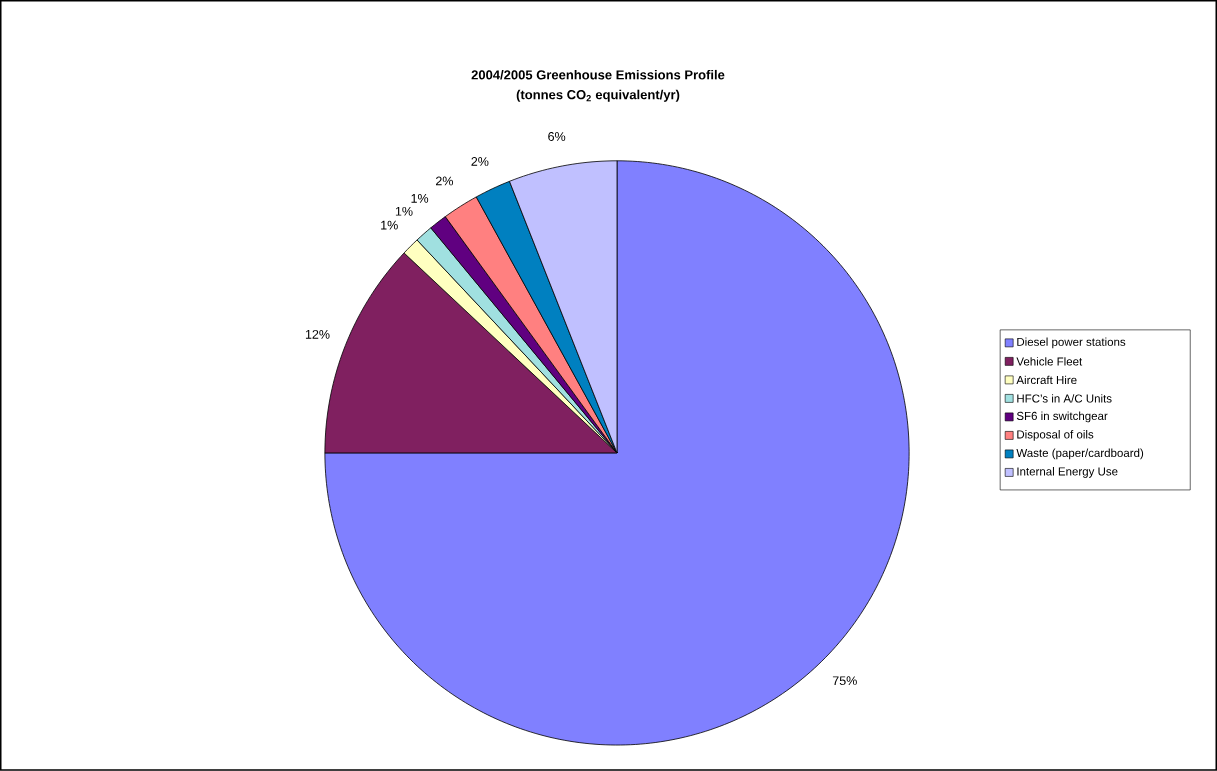  Describe the element at coordinates (1055, 435) in the screenshot. I see `legend-label: Disposal of oils` at that location.